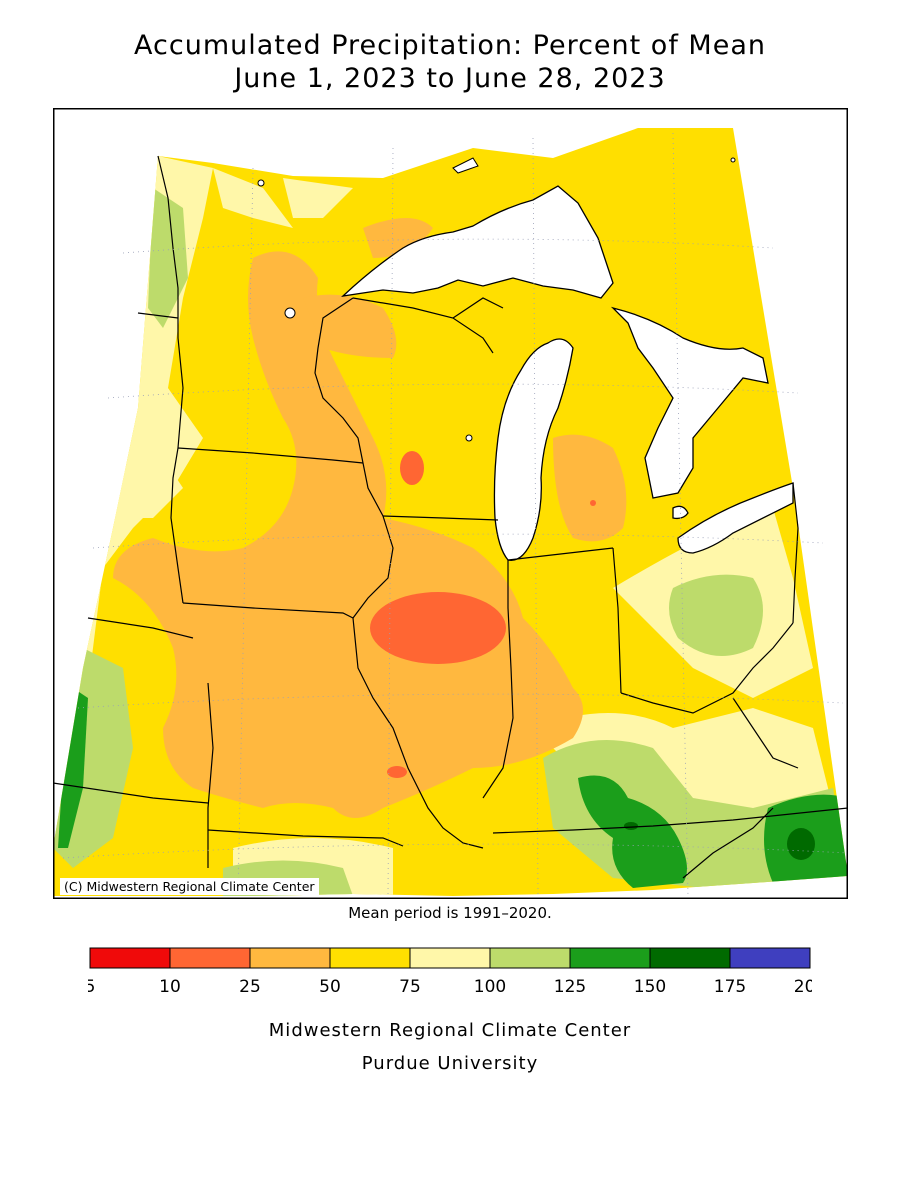 This screenshot has height=1200, width=900. What do you see at coordinates (131, 793) in the screenshot?
I see `border-ne-ks` at bounding box center [131, 793].